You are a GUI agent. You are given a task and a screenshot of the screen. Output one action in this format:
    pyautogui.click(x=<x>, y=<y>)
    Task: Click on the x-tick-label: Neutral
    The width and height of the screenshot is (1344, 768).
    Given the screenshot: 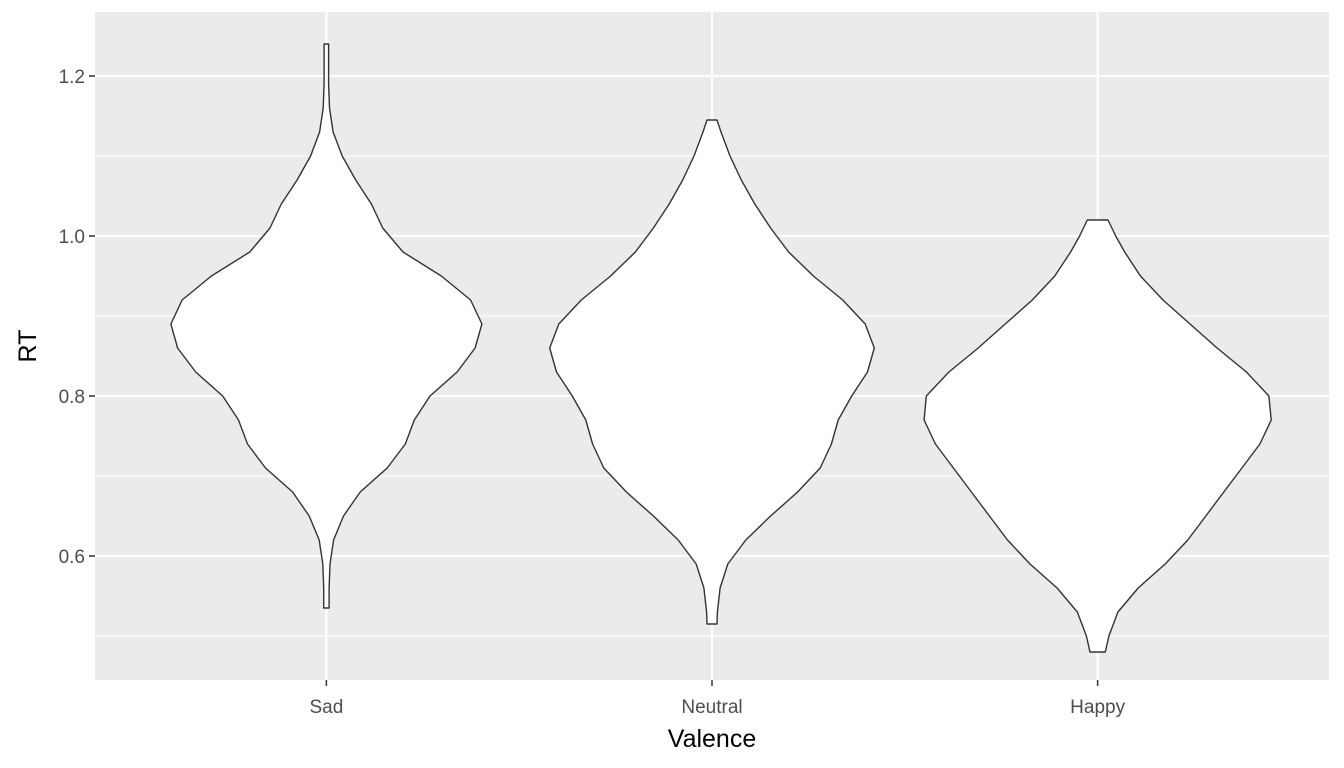 What is the action you would take?
    pyautogui.click(x=711, y=707)
    